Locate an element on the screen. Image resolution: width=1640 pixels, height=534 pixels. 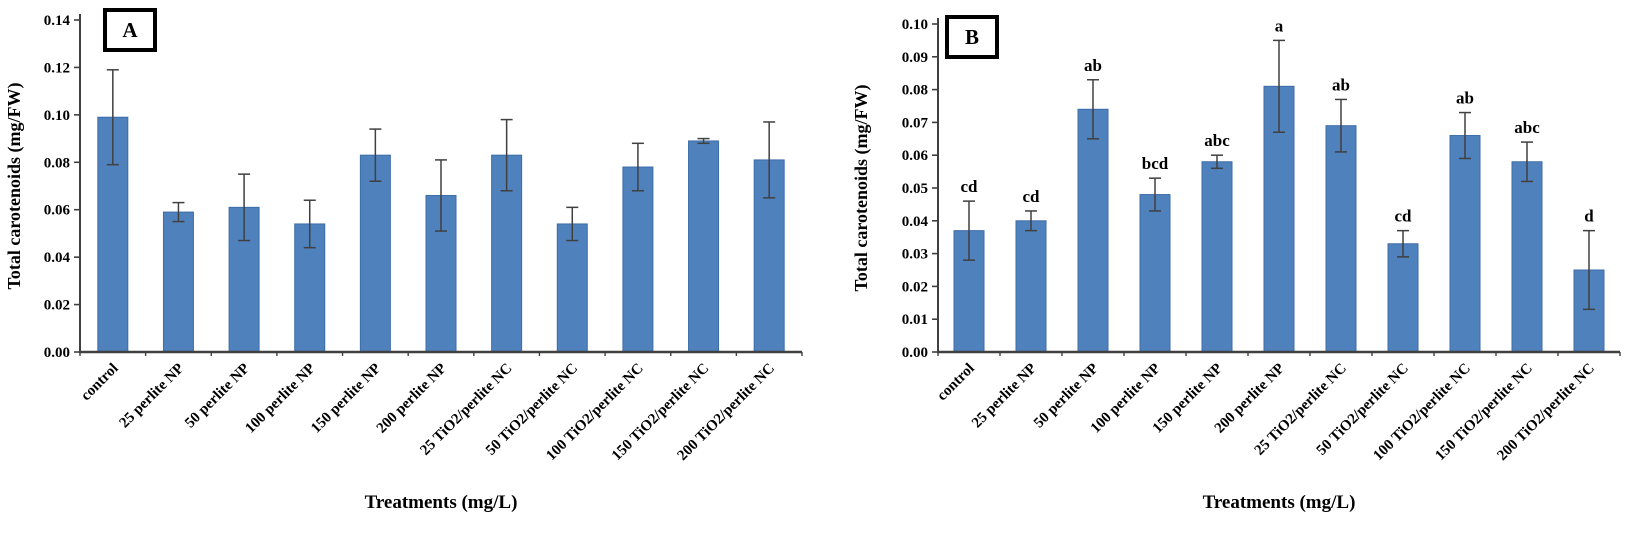
panel-b-label: B is located at coordinates (971, 36).